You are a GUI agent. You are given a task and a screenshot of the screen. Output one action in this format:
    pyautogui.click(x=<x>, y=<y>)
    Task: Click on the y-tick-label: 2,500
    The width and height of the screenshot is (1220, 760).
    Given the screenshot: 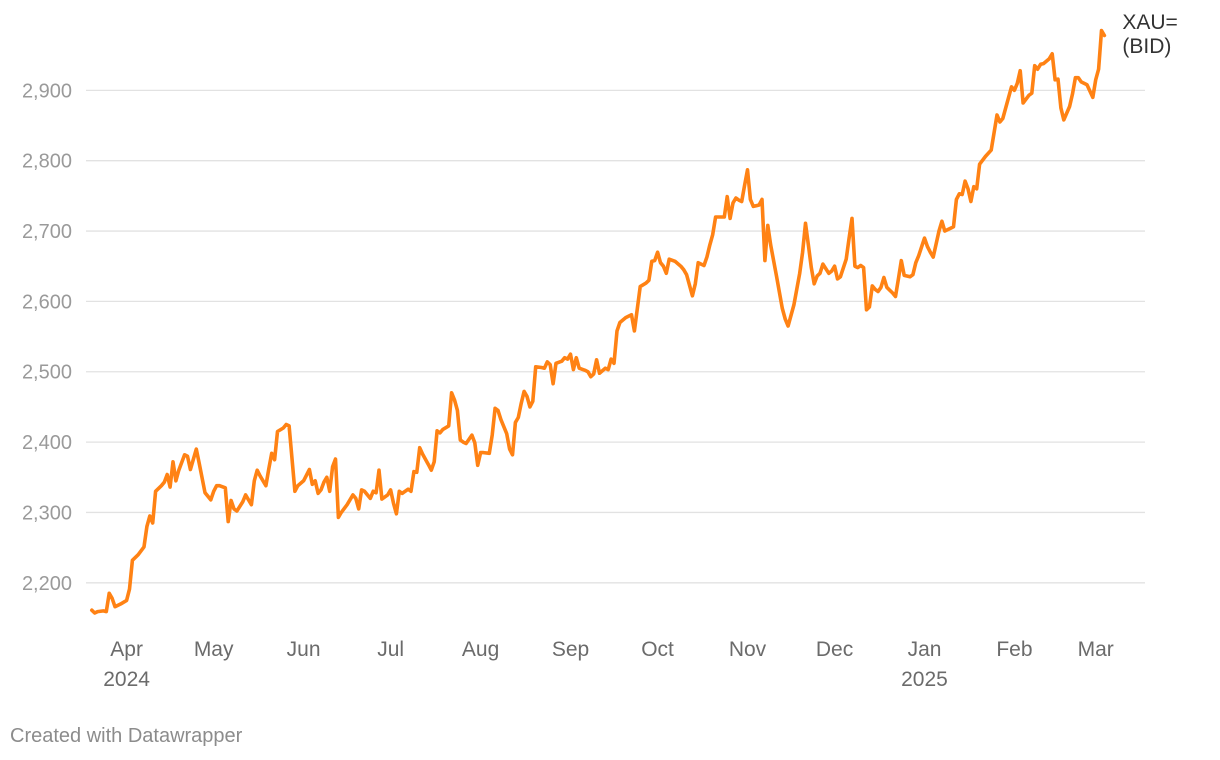 What is the action you would take?
    pyautogui.click(x=47, y=373)
    